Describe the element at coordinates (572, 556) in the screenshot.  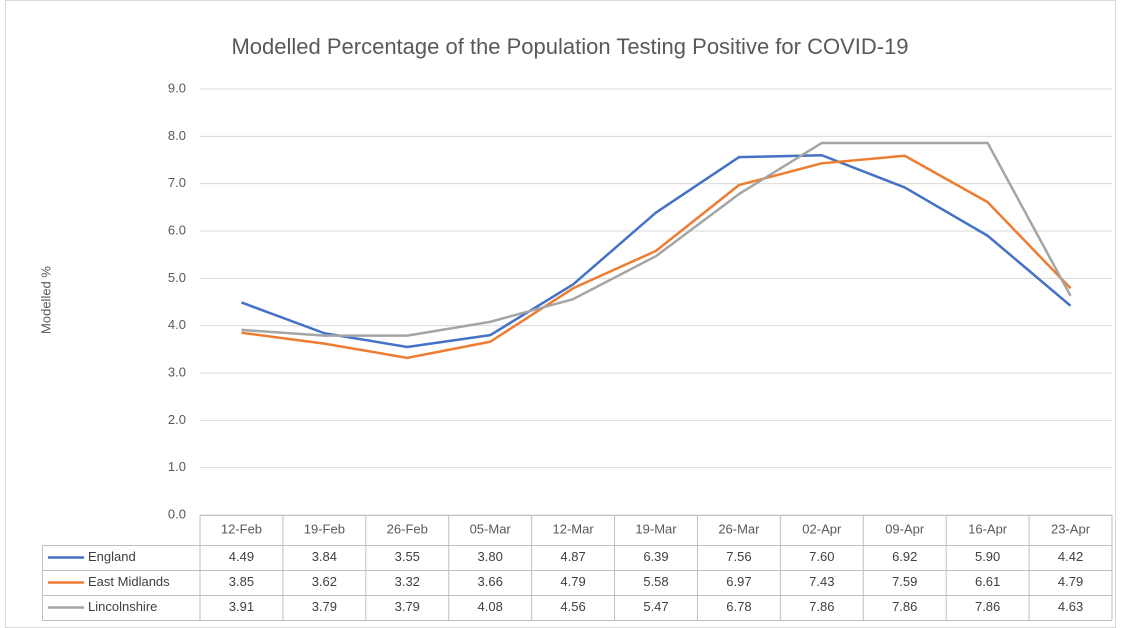
I see `table-value: 4.87` at that location.